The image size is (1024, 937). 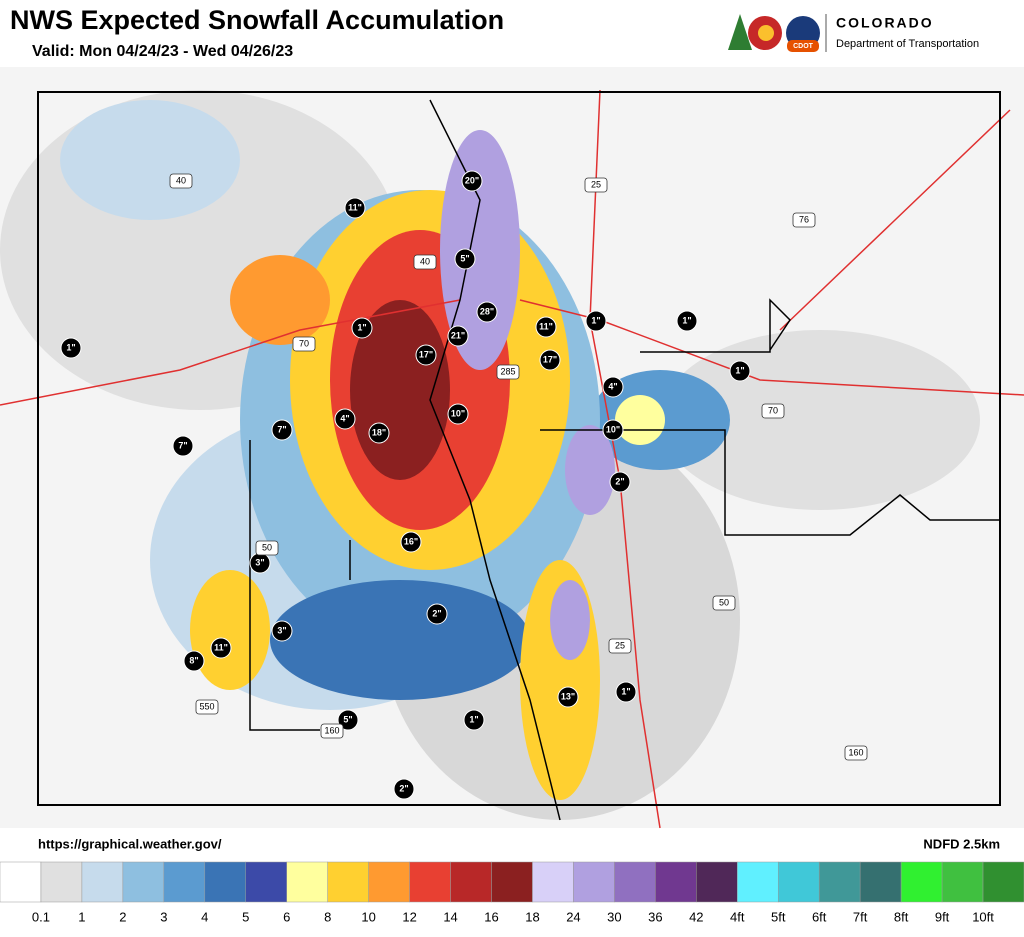 What do you see at coordinates (245, 916) in the screenshot?
I see `legend-label: 5` at bounding box center [245, 916].